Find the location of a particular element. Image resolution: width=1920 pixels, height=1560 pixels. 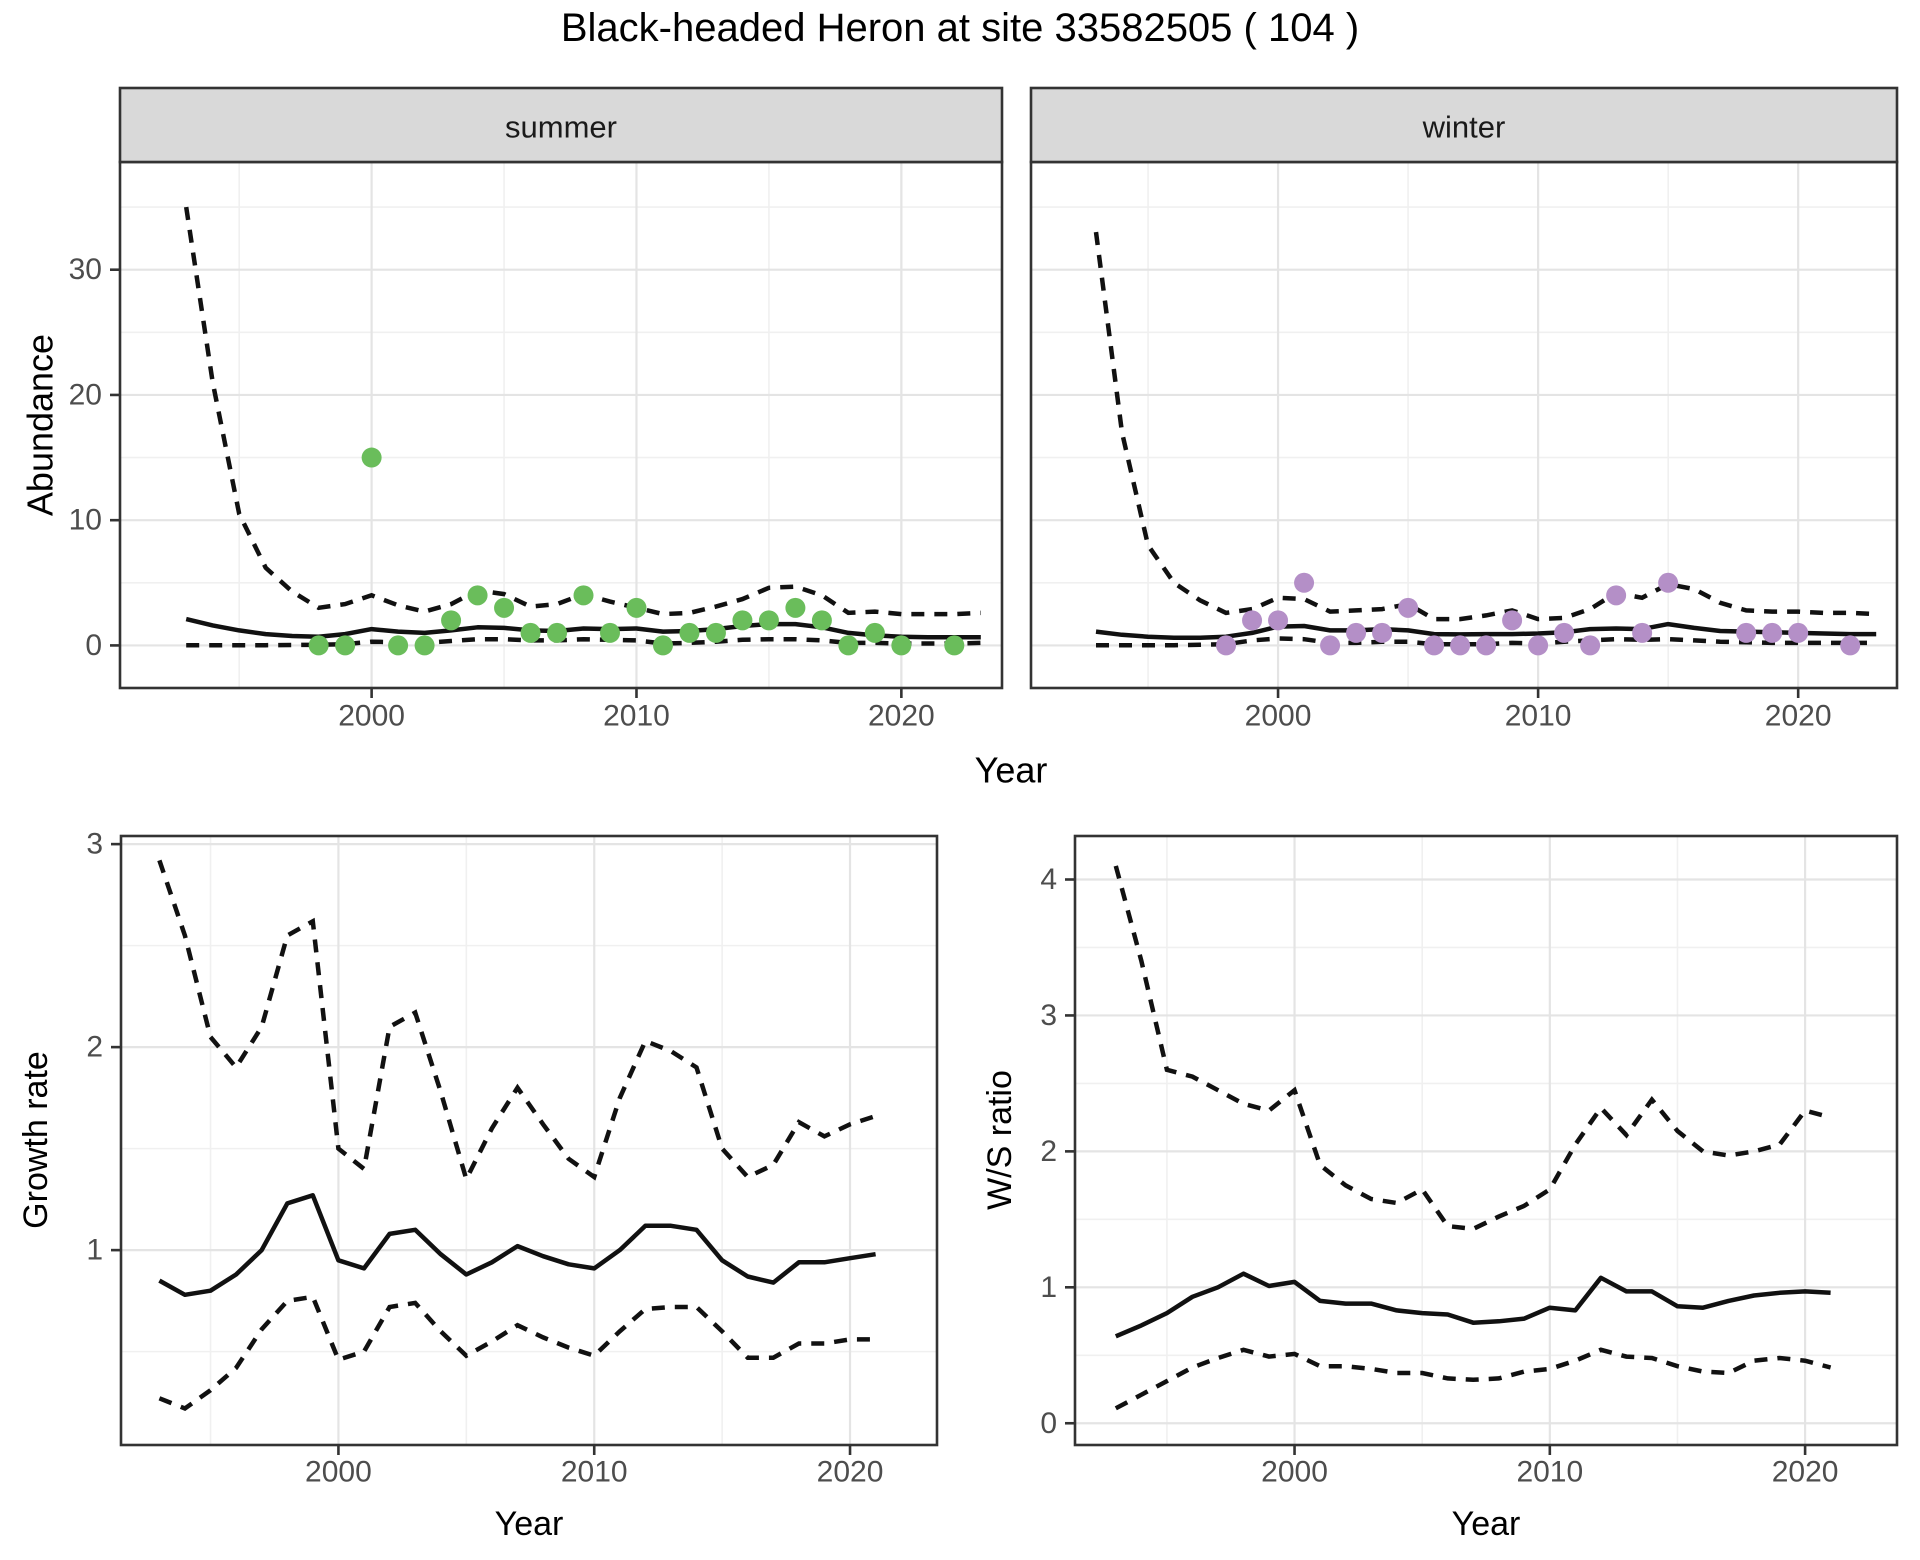

facet-strip-label: winter is located at coordinates (1464, 127).